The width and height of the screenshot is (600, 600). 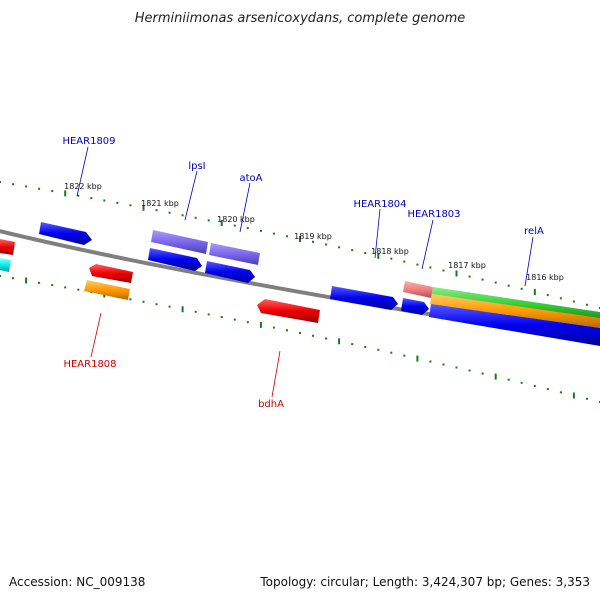 I want to click on gene-arrow-HEAR1803, so click(x=418, y=289).